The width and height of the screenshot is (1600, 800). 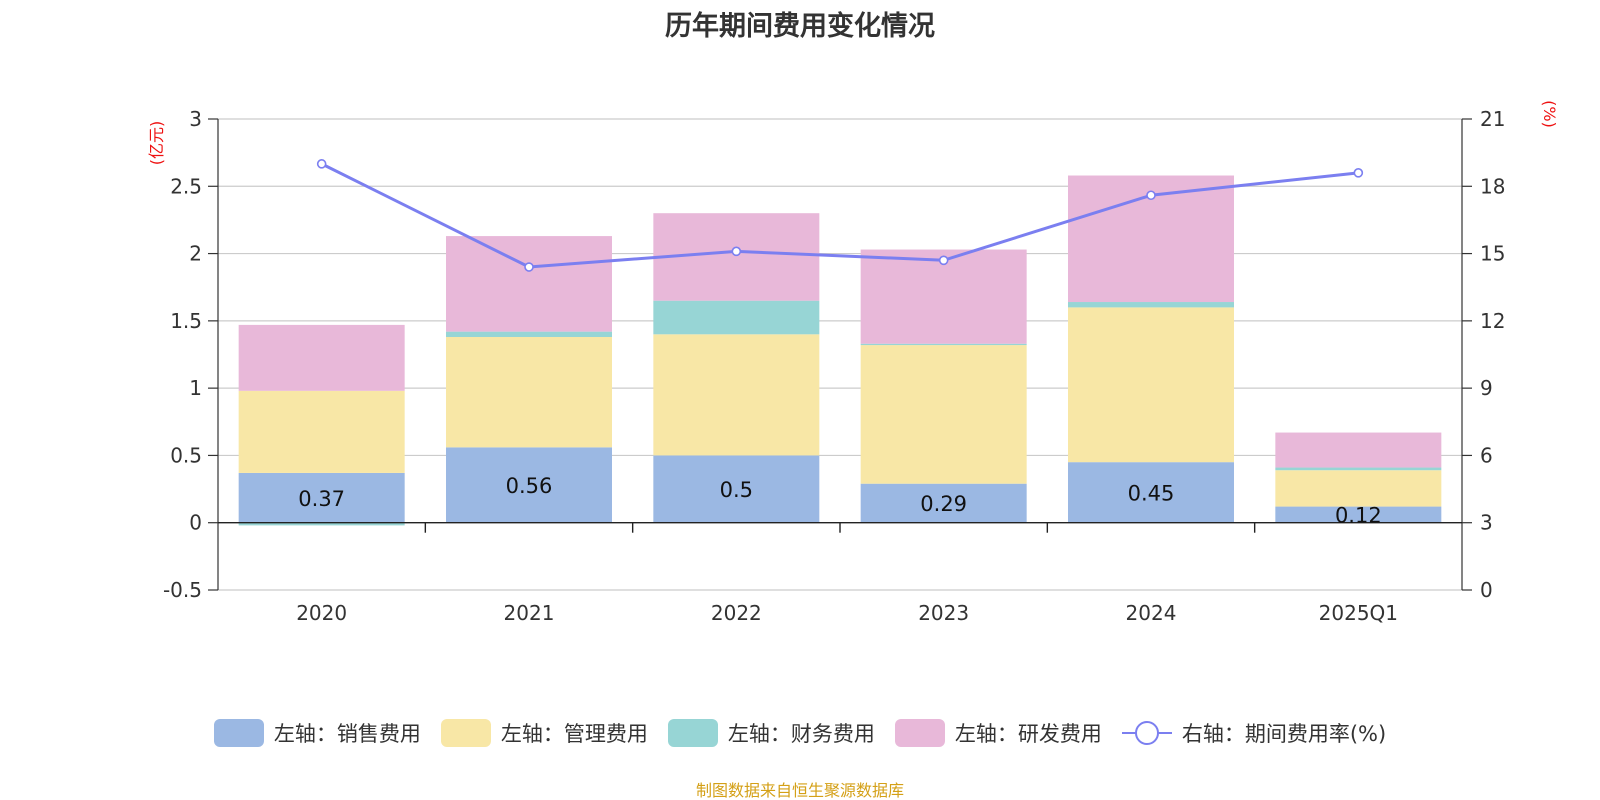 I want to click on right-tick-label: 12, so click(x=1492, y=321).